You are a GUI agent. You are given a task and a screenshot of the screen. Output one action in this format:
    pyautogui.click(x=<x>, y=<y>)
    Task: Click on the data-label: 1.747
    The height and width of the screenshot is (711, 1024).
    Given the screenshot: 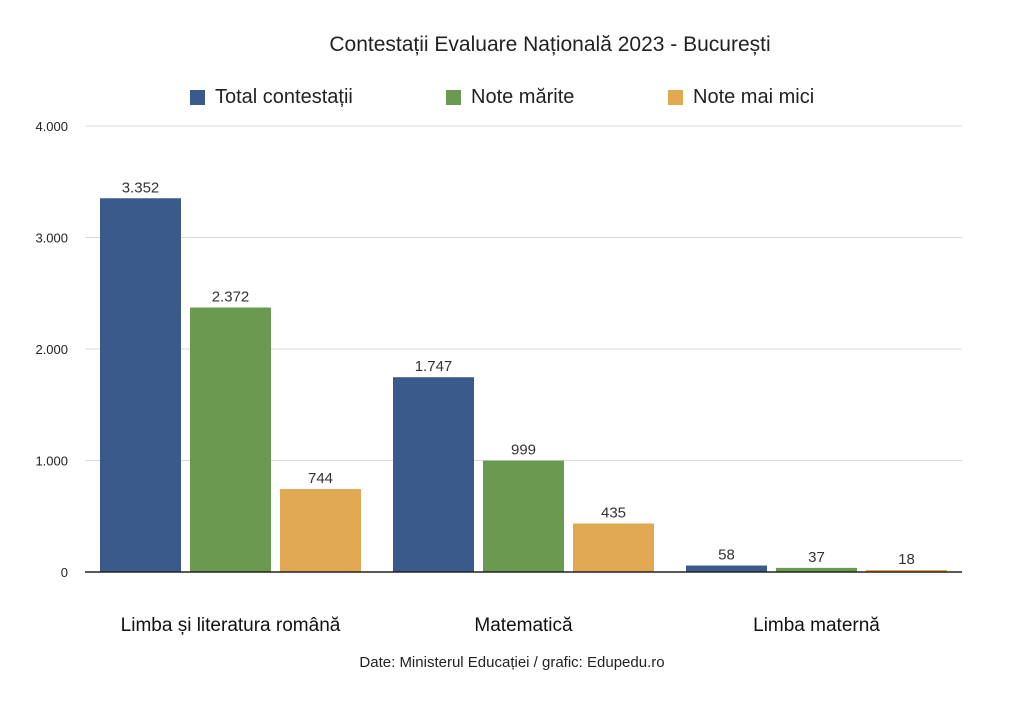 What is the action you would take?
    pyautogui.click(x=434, y=366)
    